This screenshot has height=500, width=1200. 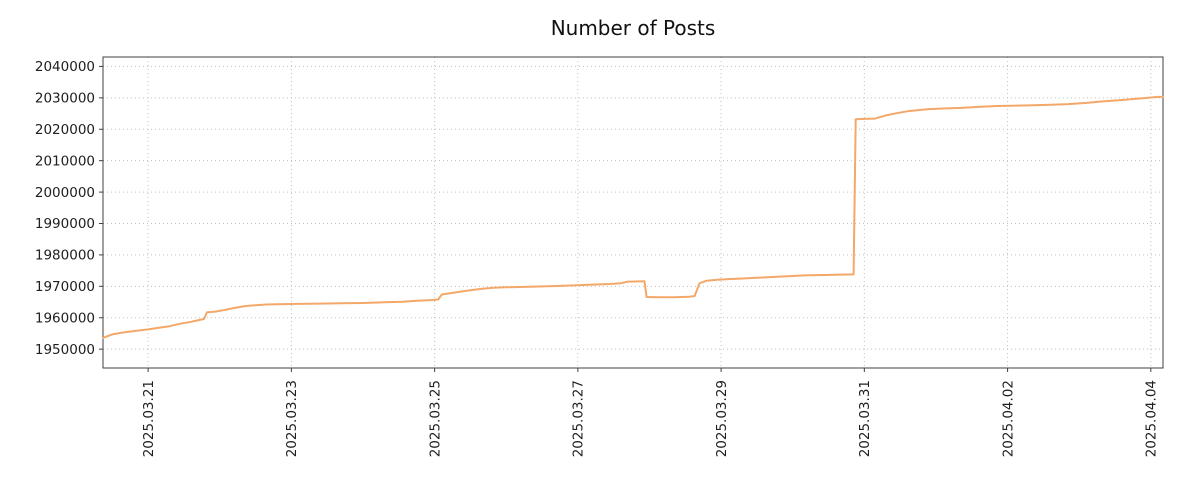 What do you see at coordinates (65, 193) in the screenshot?
I see `y-tick-label: 2000000` at bounding box center [65, 193].